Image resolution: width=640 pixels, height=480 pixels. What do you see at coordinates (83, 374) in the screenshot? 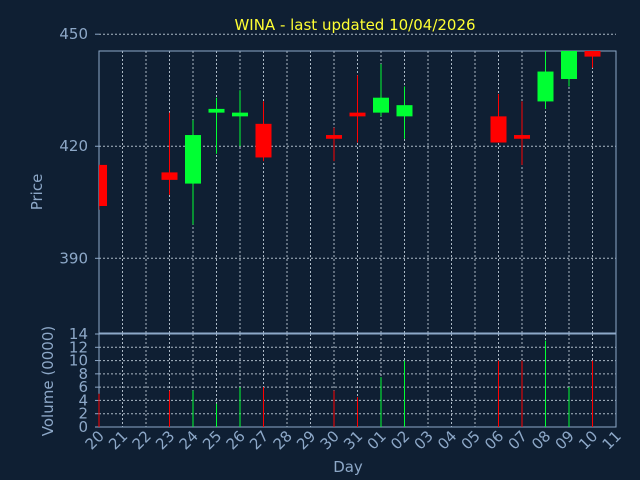
I see `volume-tick-label: 8` at bounding box center [83, 374].